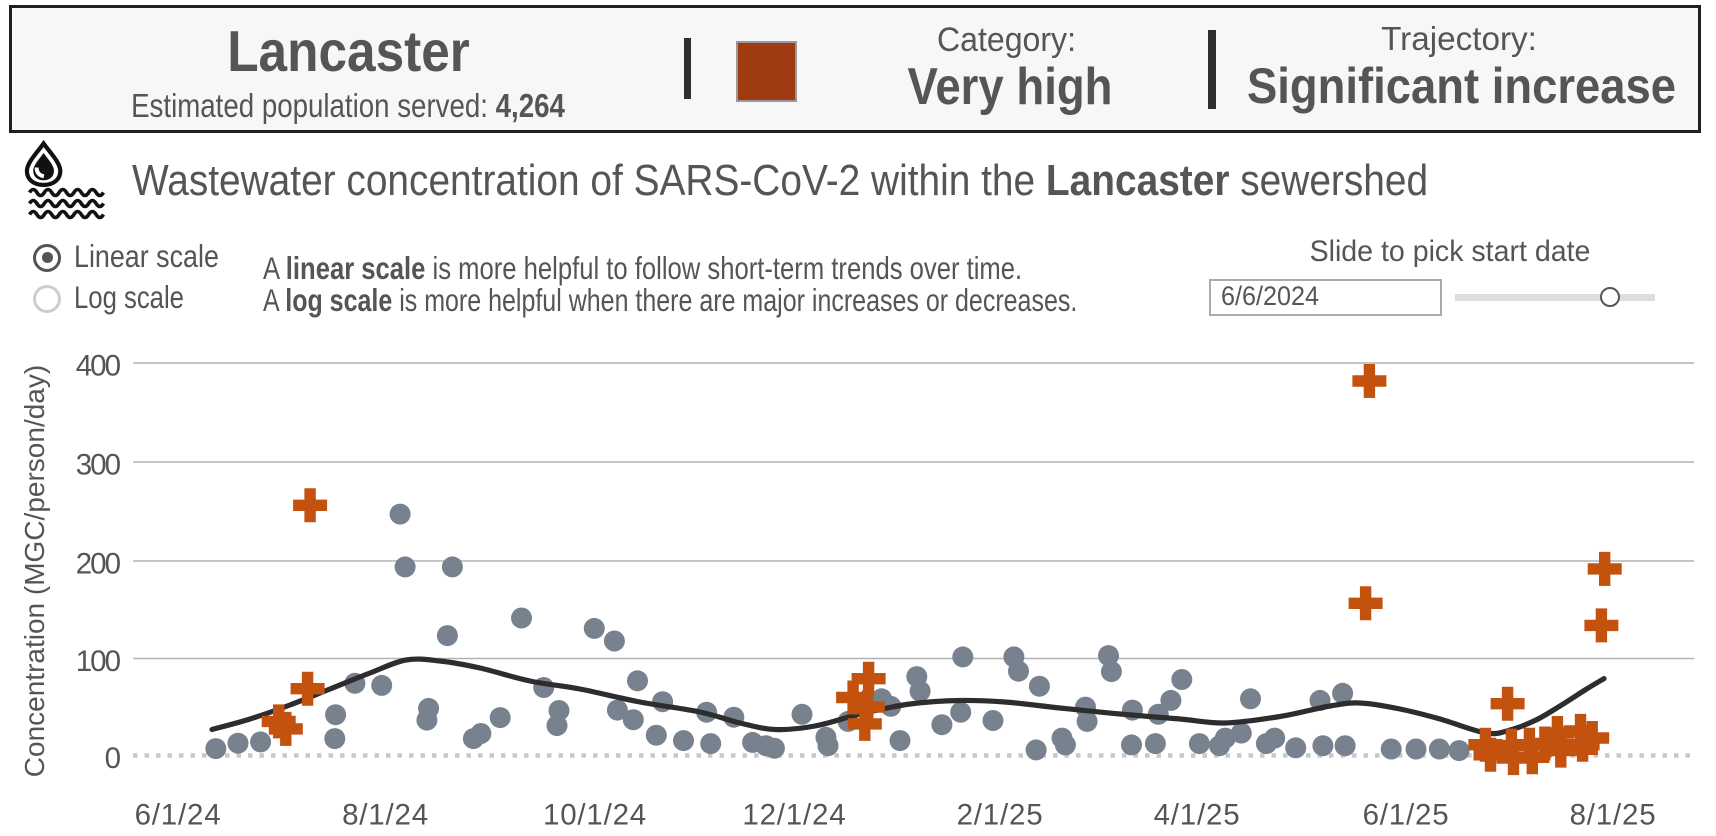 This screenshot has height=836, width=1716. Describe the element at coordinates (1406, 815) in the screenshot. I see `svg-text: 6/1/25` at that location.